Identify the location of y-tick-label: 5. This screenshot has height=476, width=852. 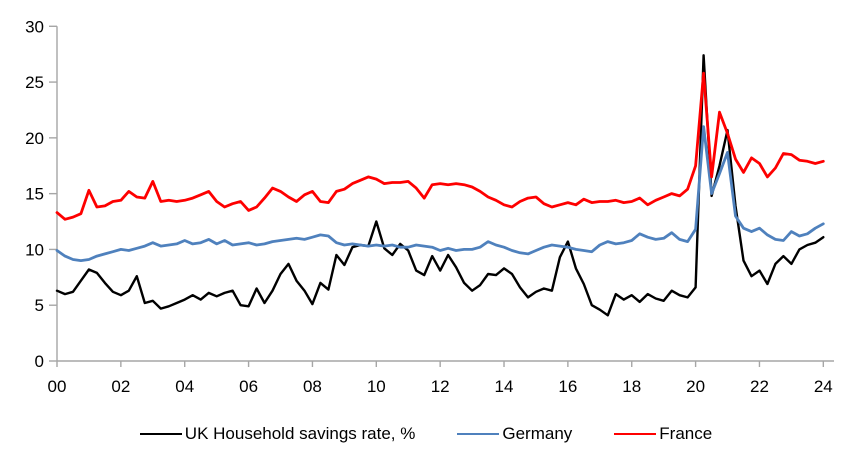
(39, 305).